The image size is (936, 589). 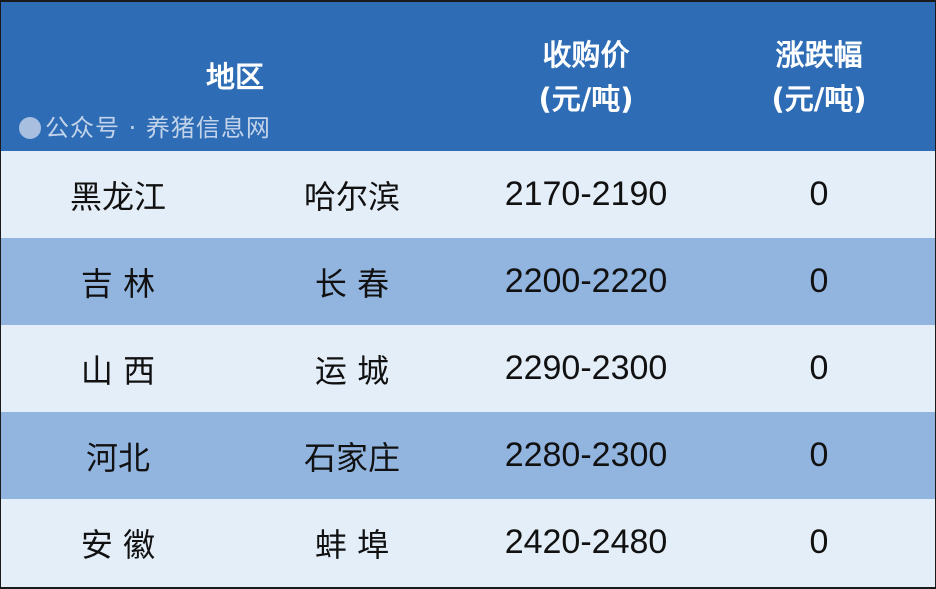 What do you see at coordinates (352, 368) in the screenshot?
I see `city-cell: 运 城` at bounding box center [352, 368].